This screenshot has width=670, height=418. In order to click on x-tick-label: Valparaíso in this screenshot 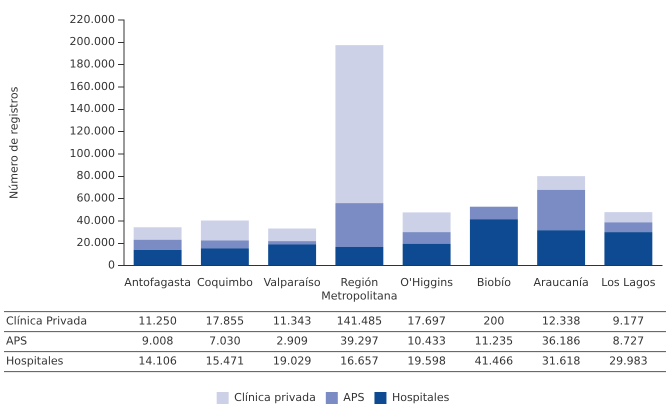, I will do `click(292, 283)`.